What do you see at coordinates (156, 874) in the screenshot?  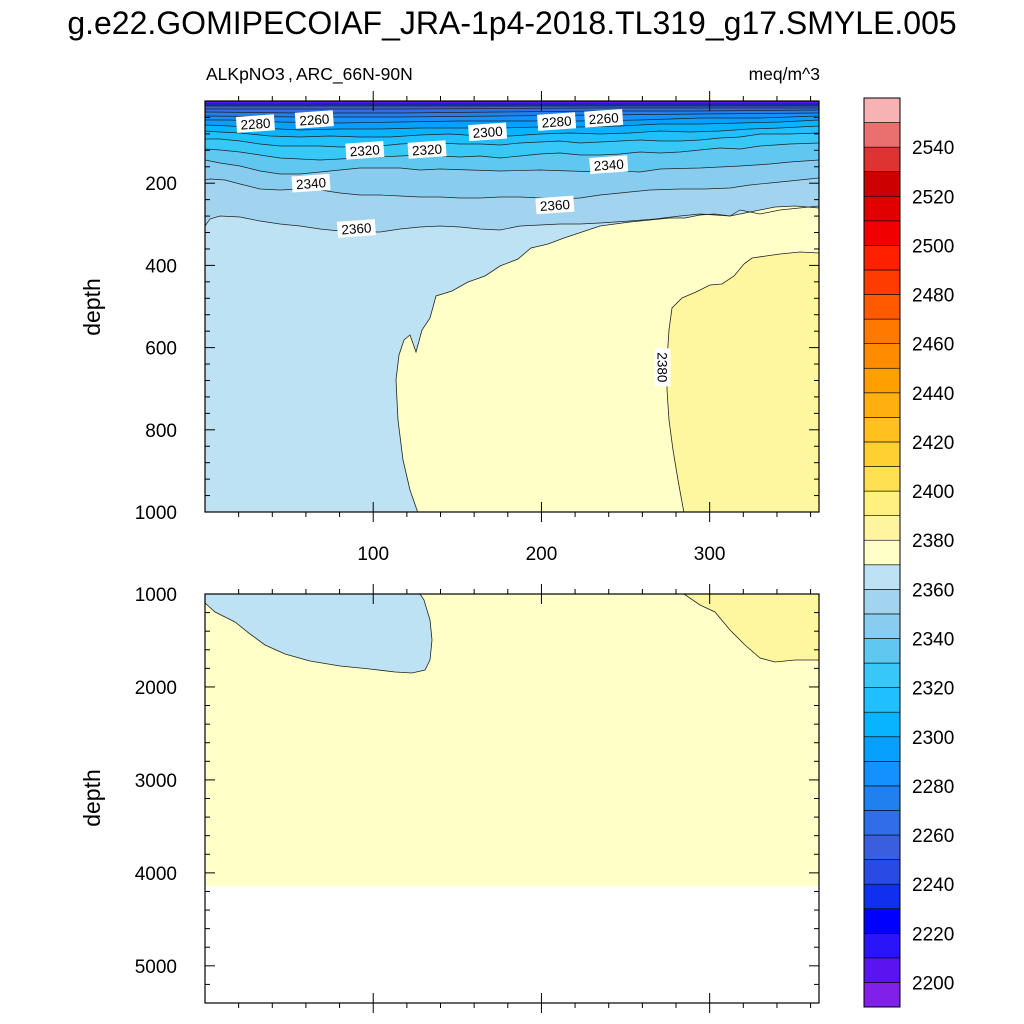 I see `ytick-label: 4000` at bounding box center [156, 874].